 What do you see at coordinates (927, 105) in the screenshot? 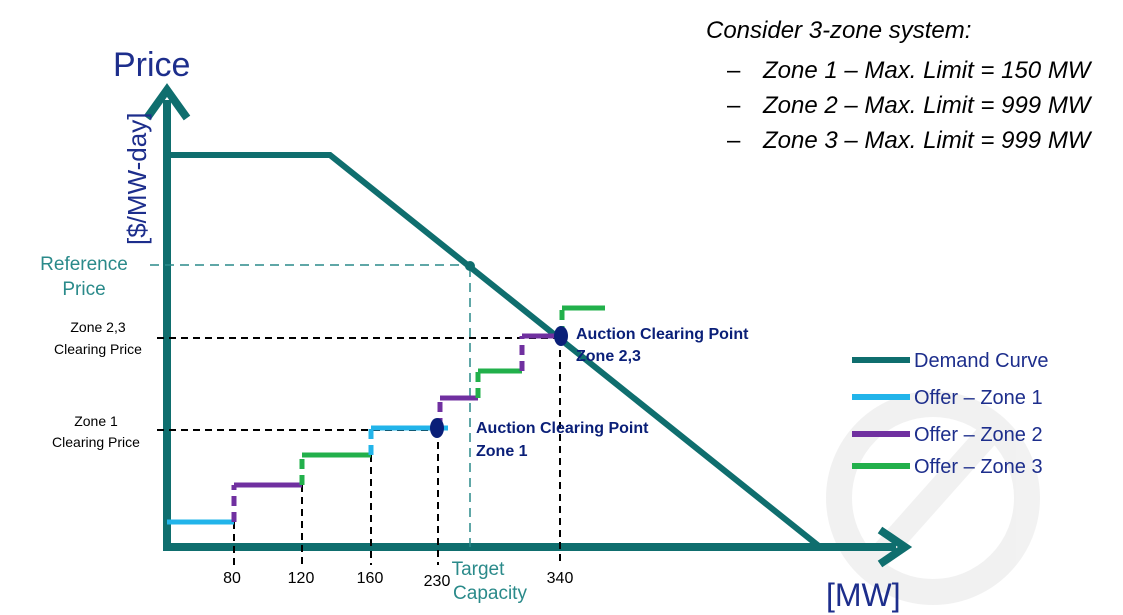
I see `zone2-limit-text: Zone 2 – Max. Limit = 999 MW` at bounding box center [927, 105].